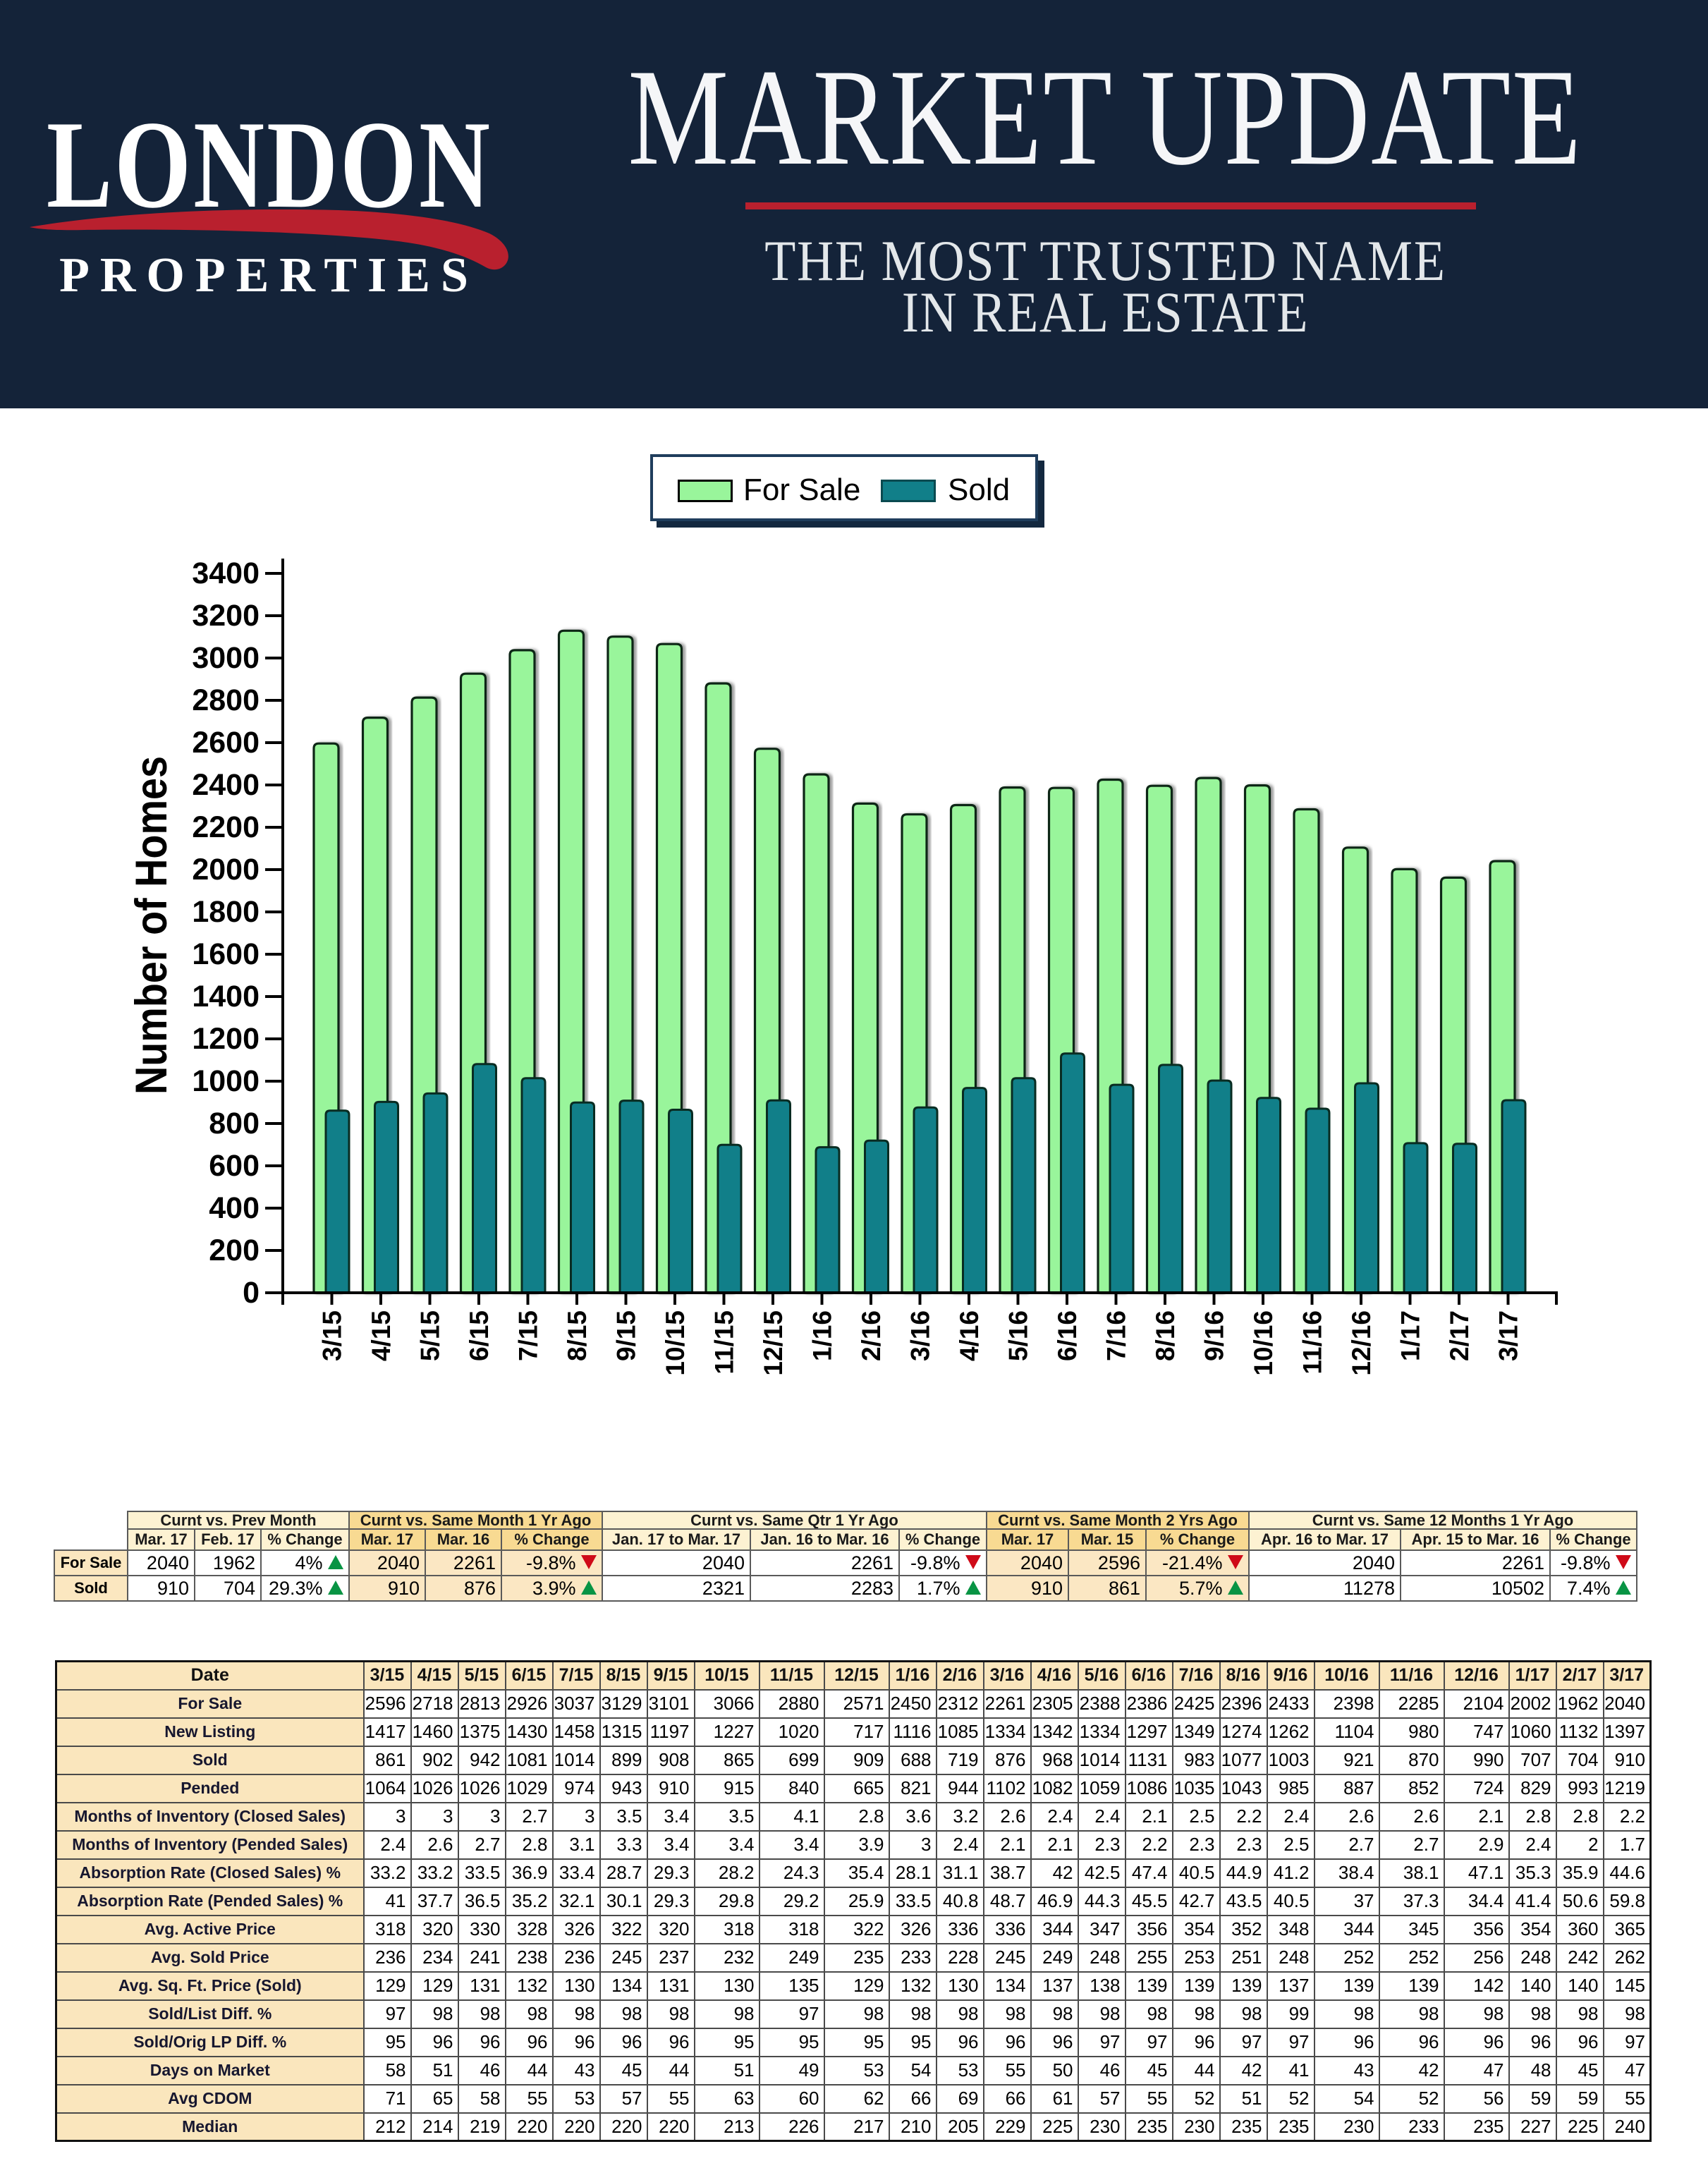 The height and width of the screenshot is (2180, 1708). What do you see at coordinates (226, 658) in the screenshot?
I see `svg-text: 3000` at bounding box center [226, 658].